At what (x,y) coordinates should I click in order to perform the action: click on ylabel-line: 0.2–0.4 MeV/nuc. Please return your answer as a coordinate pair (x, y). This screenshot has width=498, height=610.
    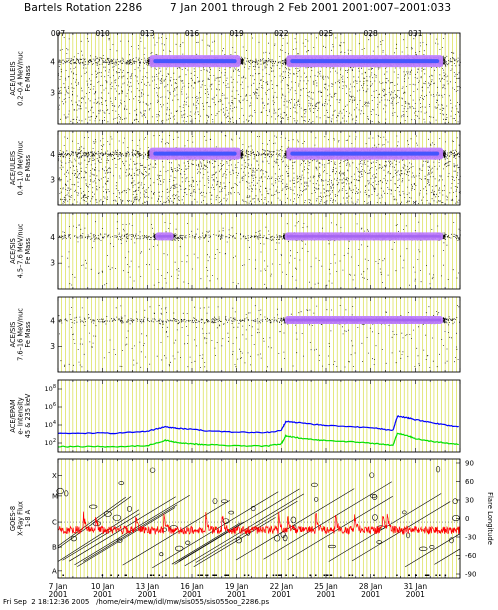
    Looking at the image, I should click on (21, 78).